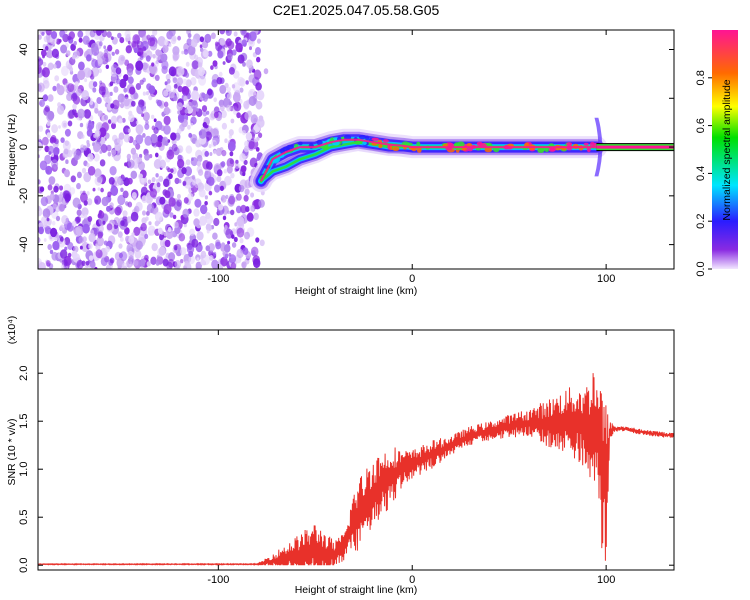 The image size is (750, 600). I want to click on colorbar-label: Normalized spectral amplitude, so click(727, 149).